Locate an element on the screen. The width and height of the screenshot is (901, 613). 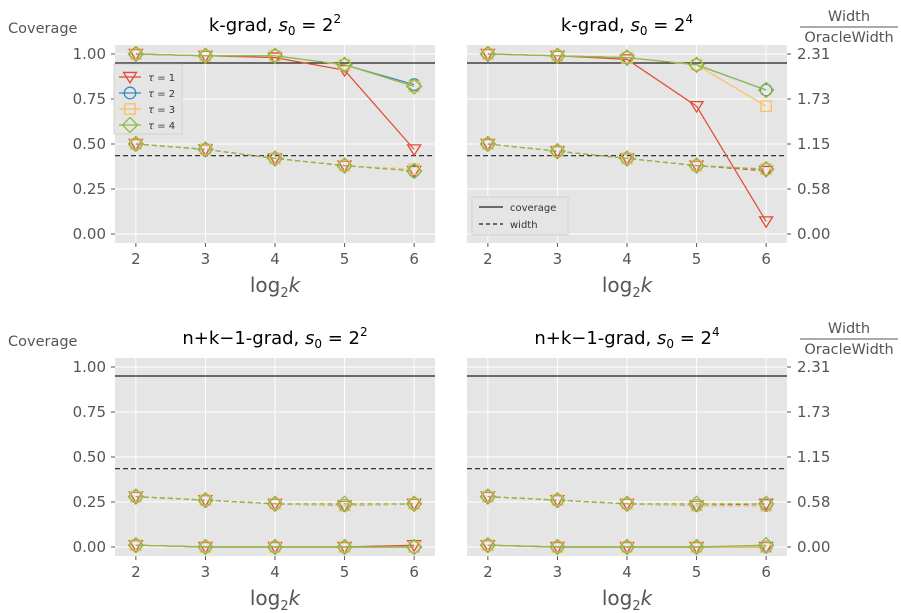
coverage-circle-marker is located at coordinates (766, 90).